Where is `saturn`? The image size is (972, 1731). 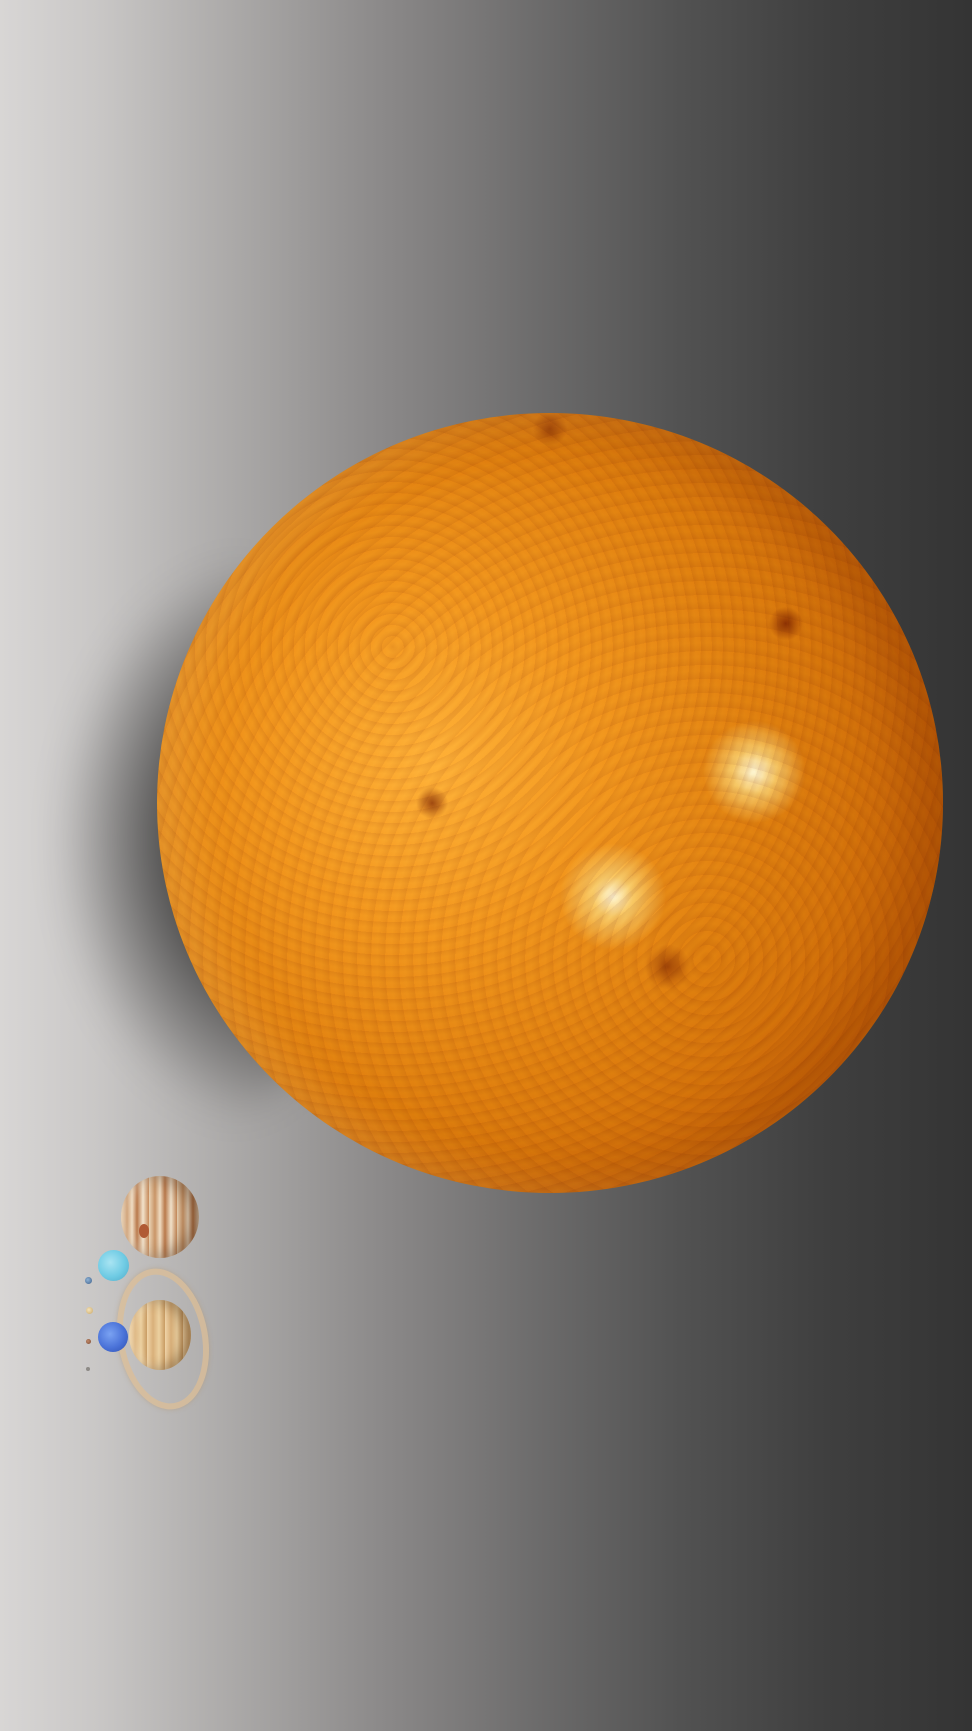
saturn is located at coordinates (160, 1335).